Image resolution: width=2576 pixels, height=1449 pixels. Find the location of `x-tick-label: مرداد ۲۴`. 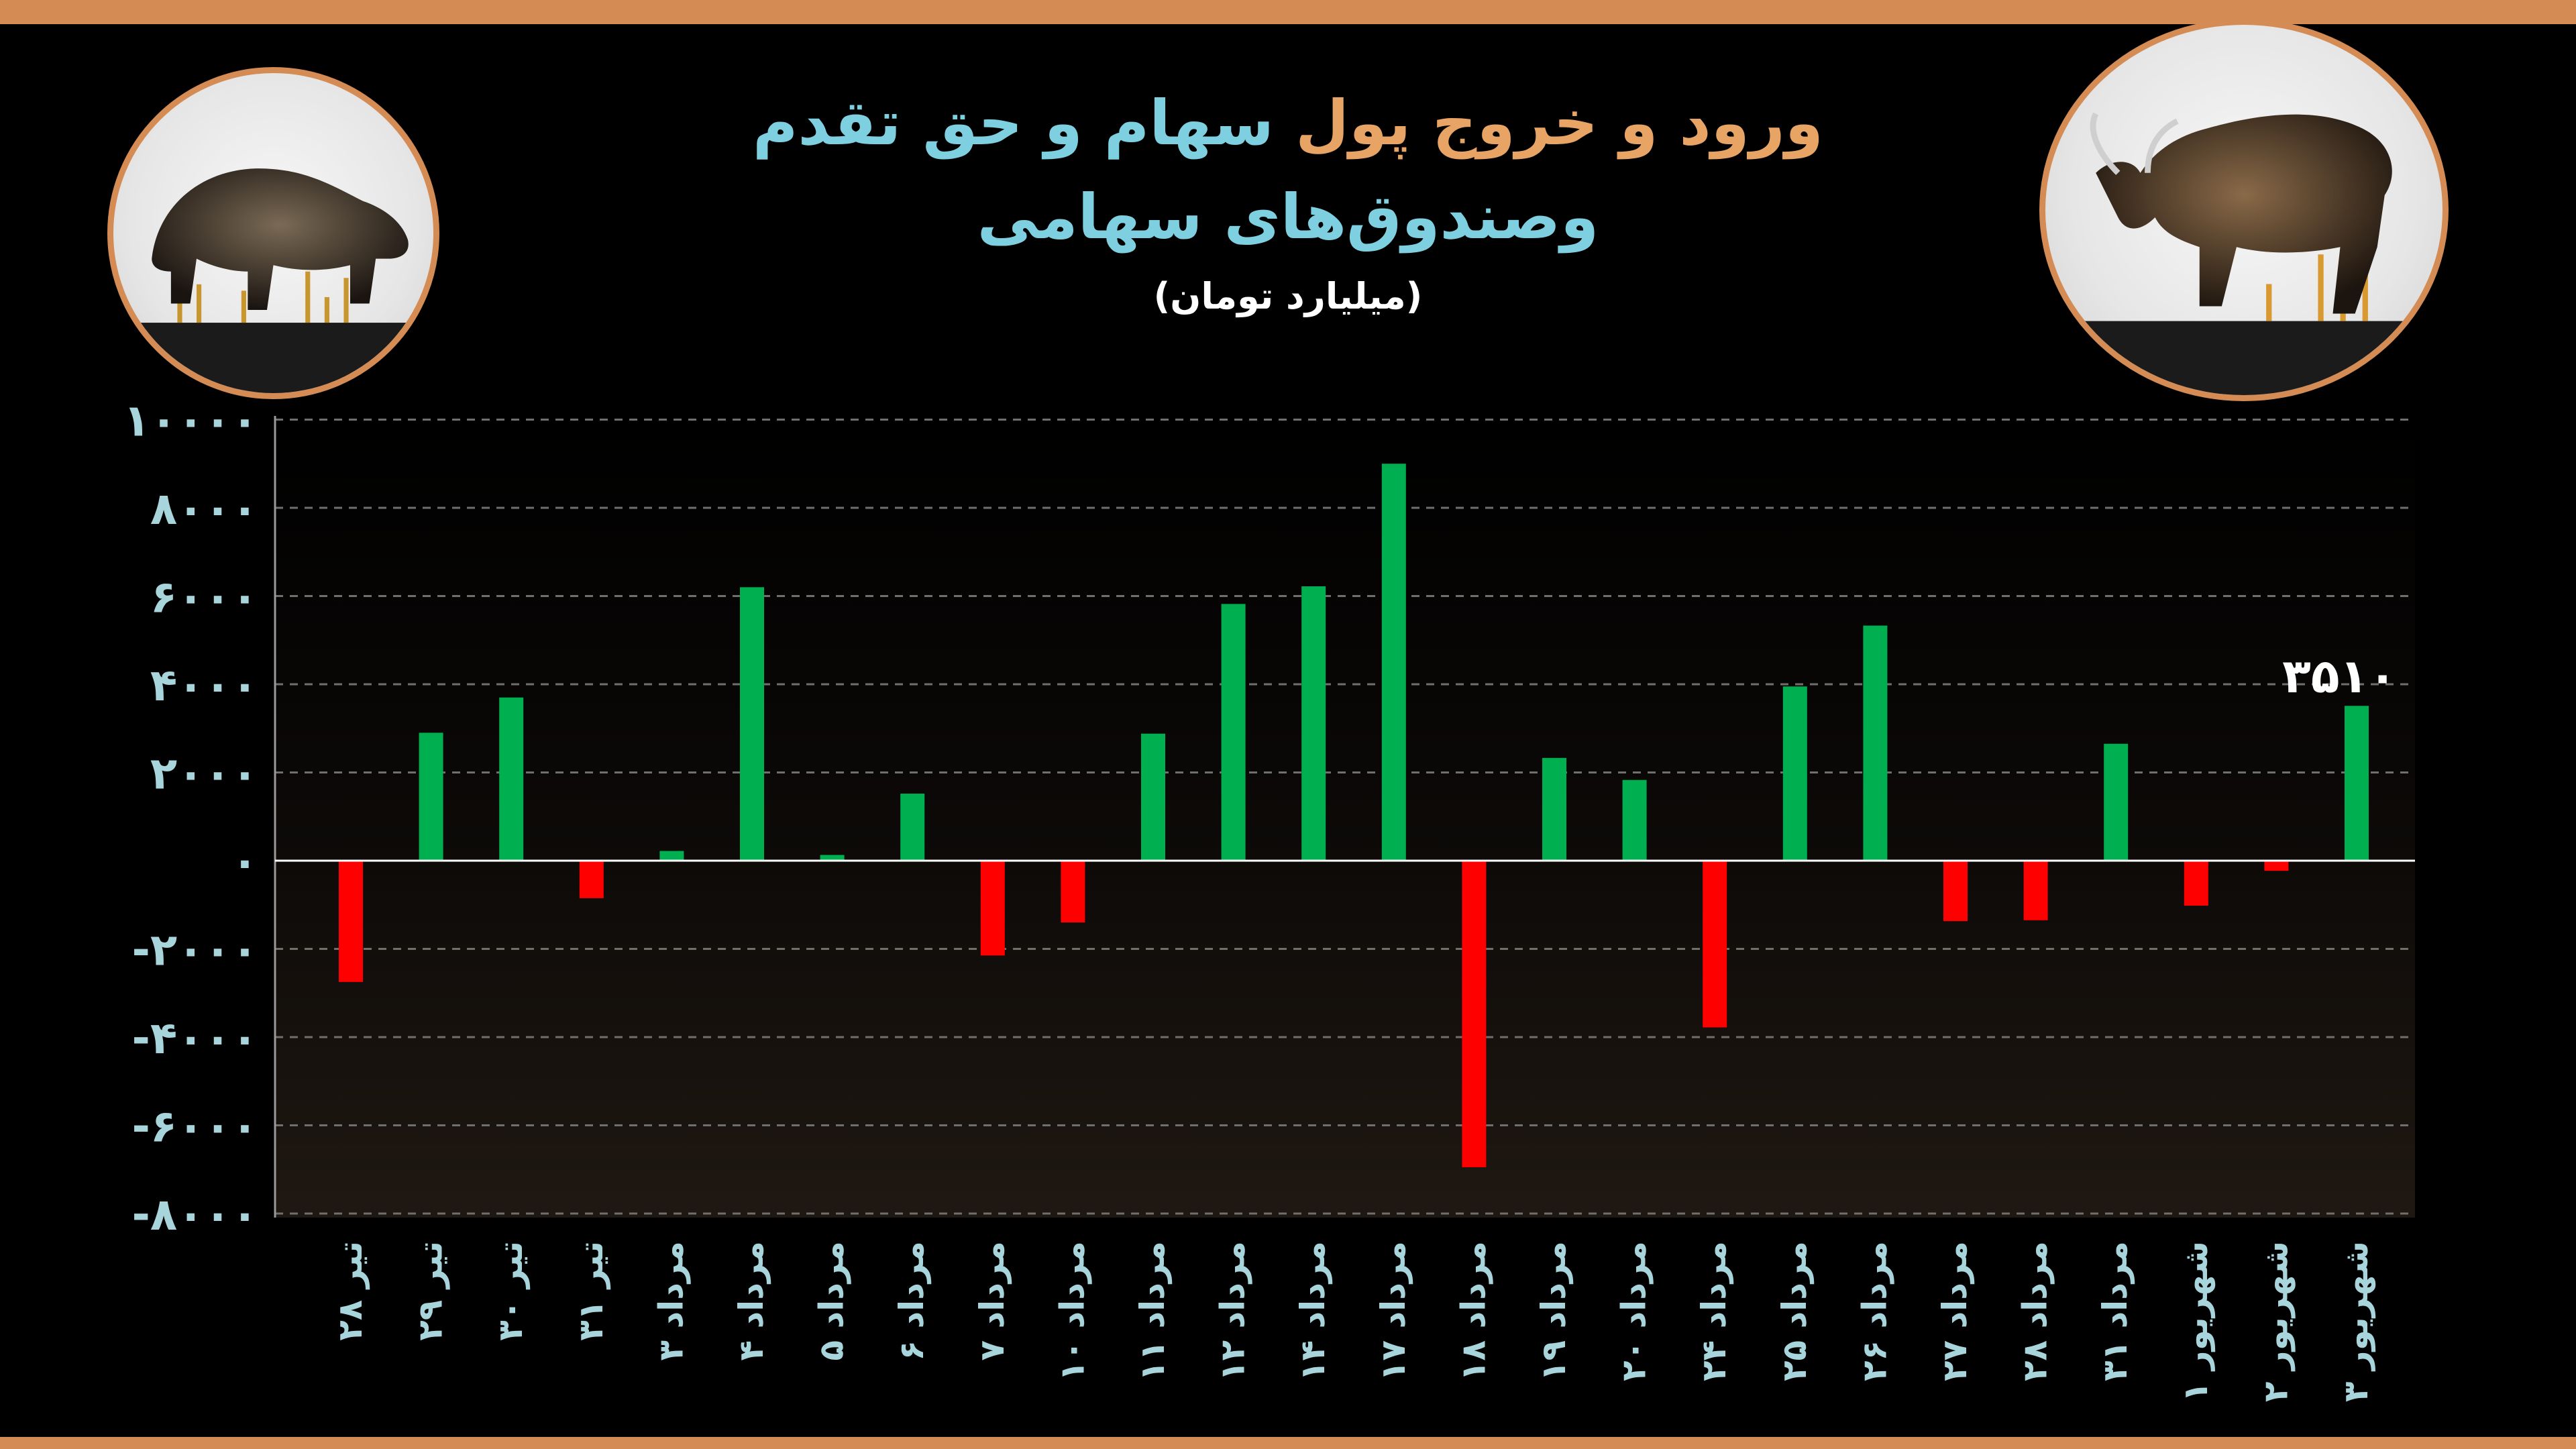

x-tick-label: مرداد ۲۴ is located at coordinates (1714, 1311).